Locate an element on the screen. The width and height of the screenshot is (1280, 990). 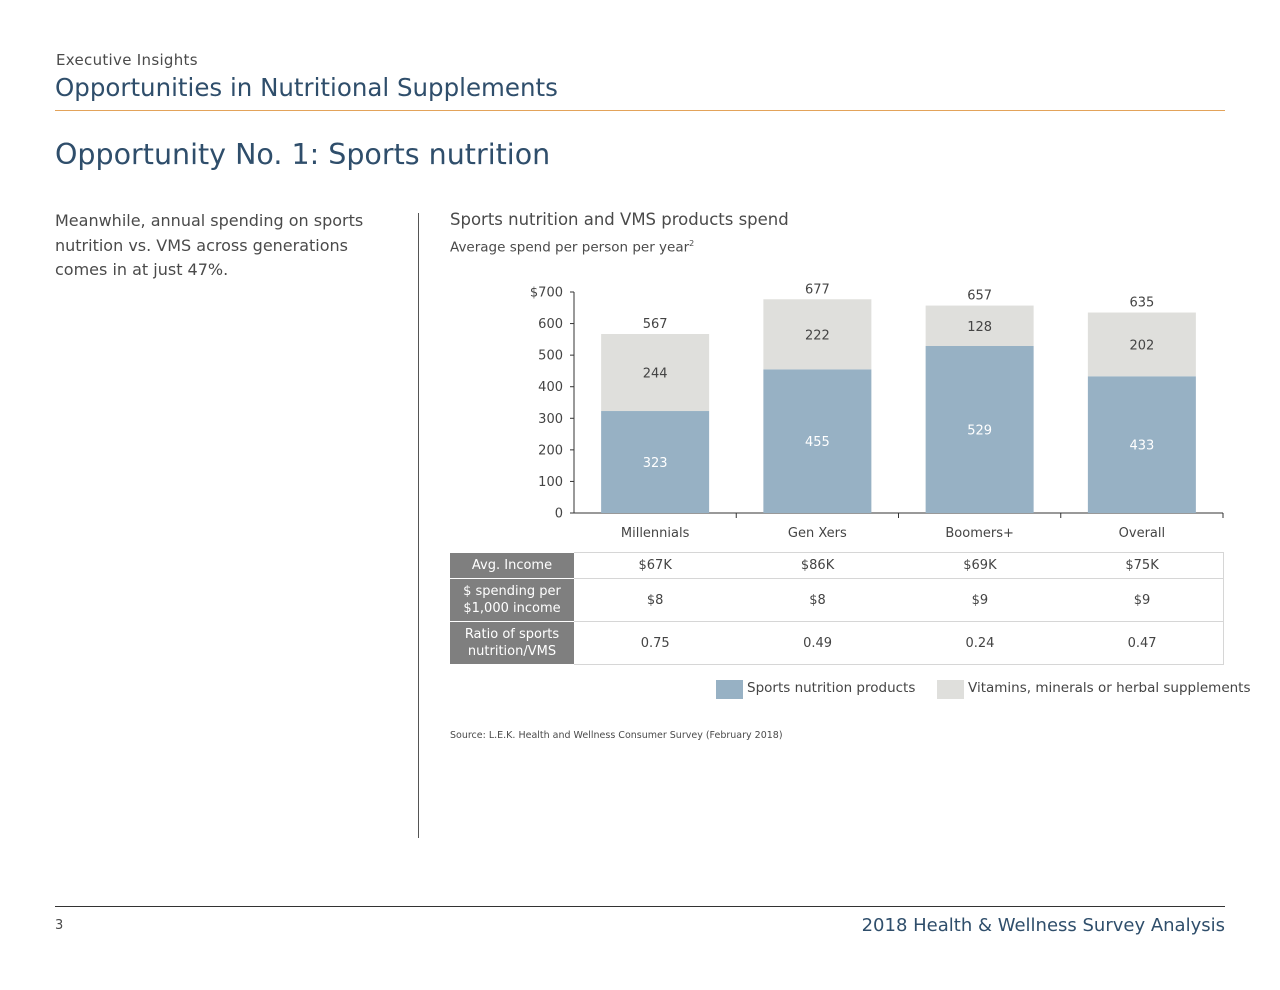
y-tick-label: 300 is located at coordinates (550, 419).